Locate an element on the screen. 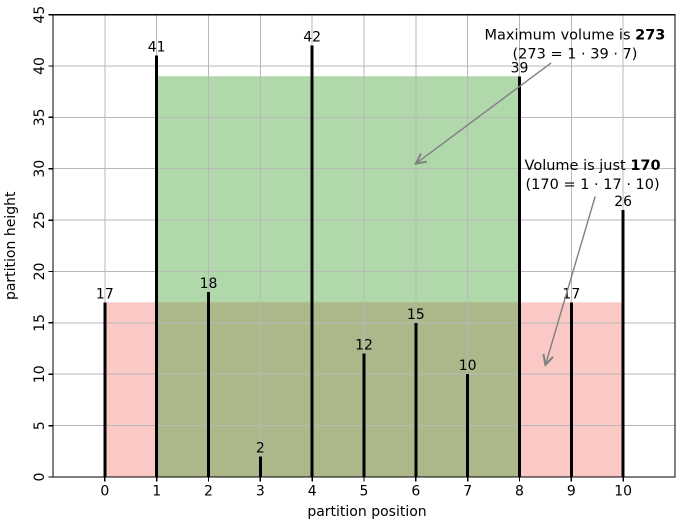 The width and height of the screenshot is (683, 530). stem-value-label-6: 15 is located at coordinates (416, 315).